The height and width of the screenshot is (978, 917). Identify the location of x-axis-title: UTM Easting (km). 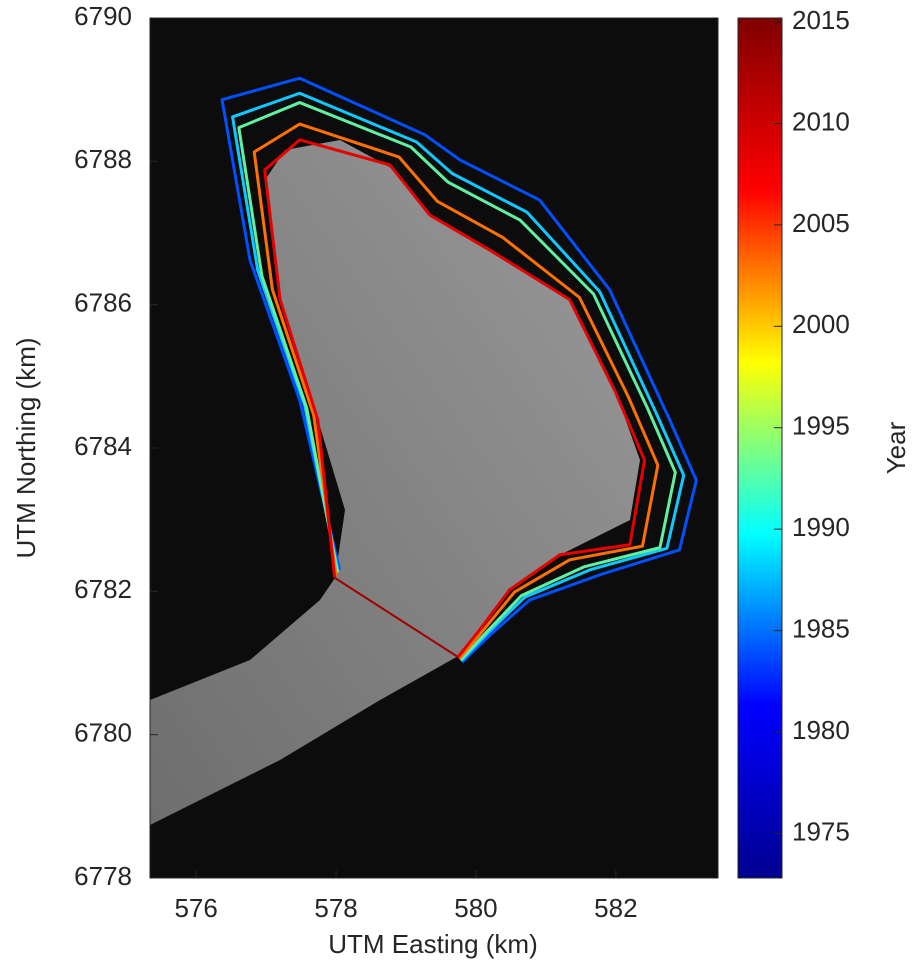
(432, 944).